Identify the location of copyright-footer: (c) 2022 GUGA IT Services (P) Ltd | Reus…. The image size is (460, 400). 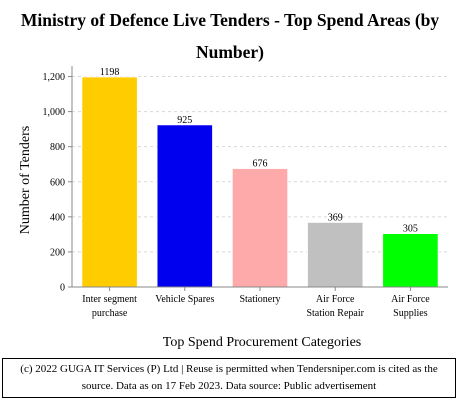
(229, 378).